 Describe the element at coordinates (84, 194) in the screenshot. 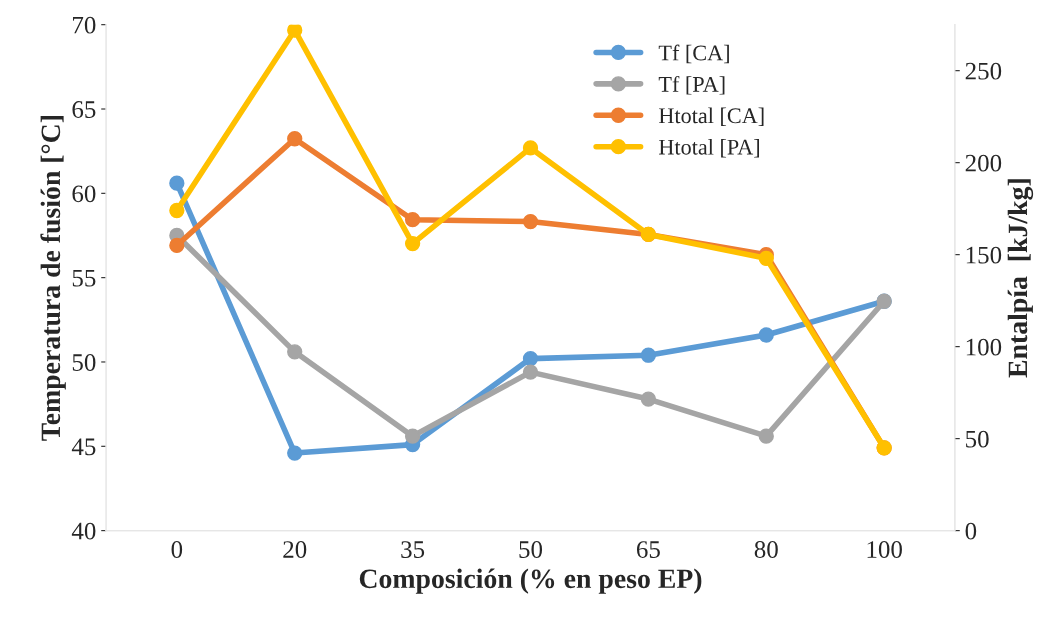

I see `y-tick-label: 60` at that location.